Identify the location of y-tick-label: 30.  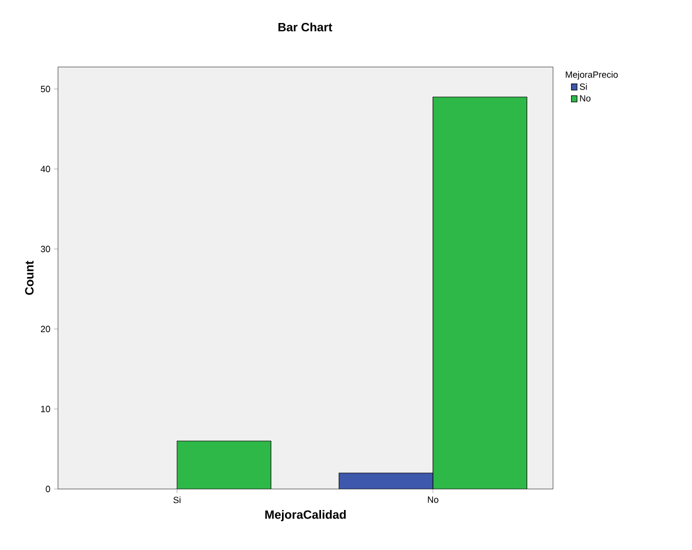
(45, 249).